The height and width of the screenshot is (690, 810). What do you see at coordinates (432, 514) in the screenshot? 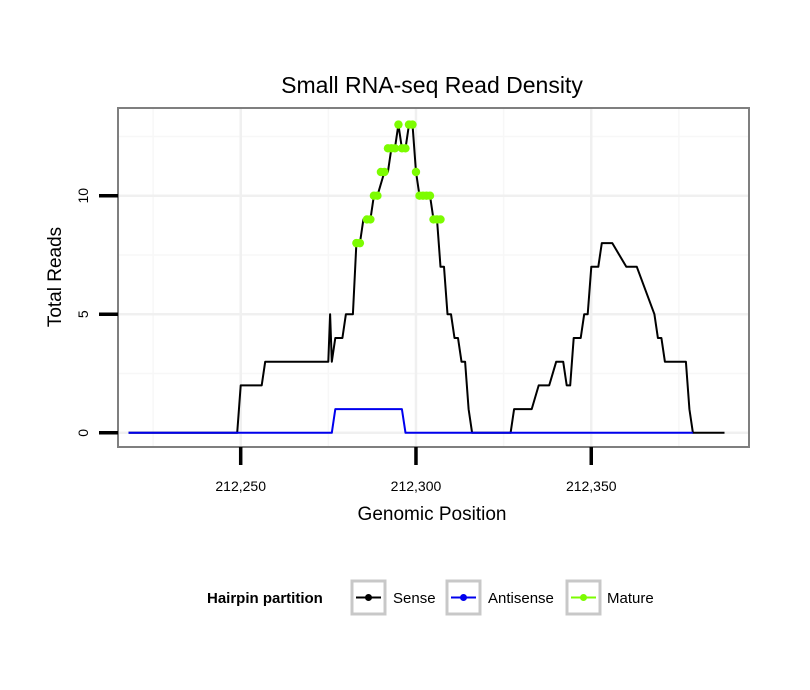
I see `x-axis-title: Genomic Position` at bounding box center [432, 514].